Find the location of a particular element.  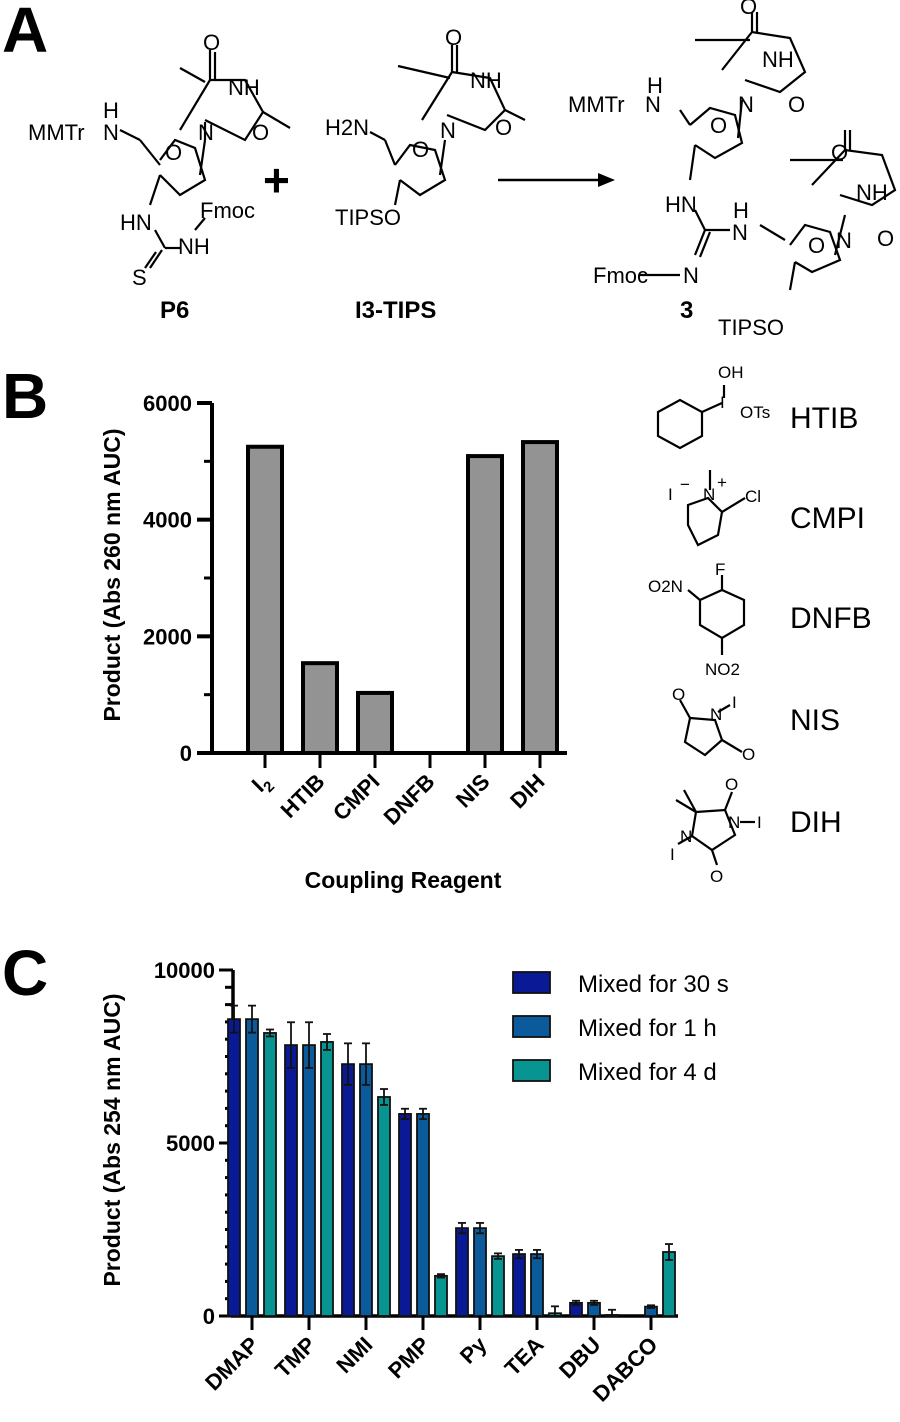

x-tick-label-c: TMP is located at coordinates (295, 1357).